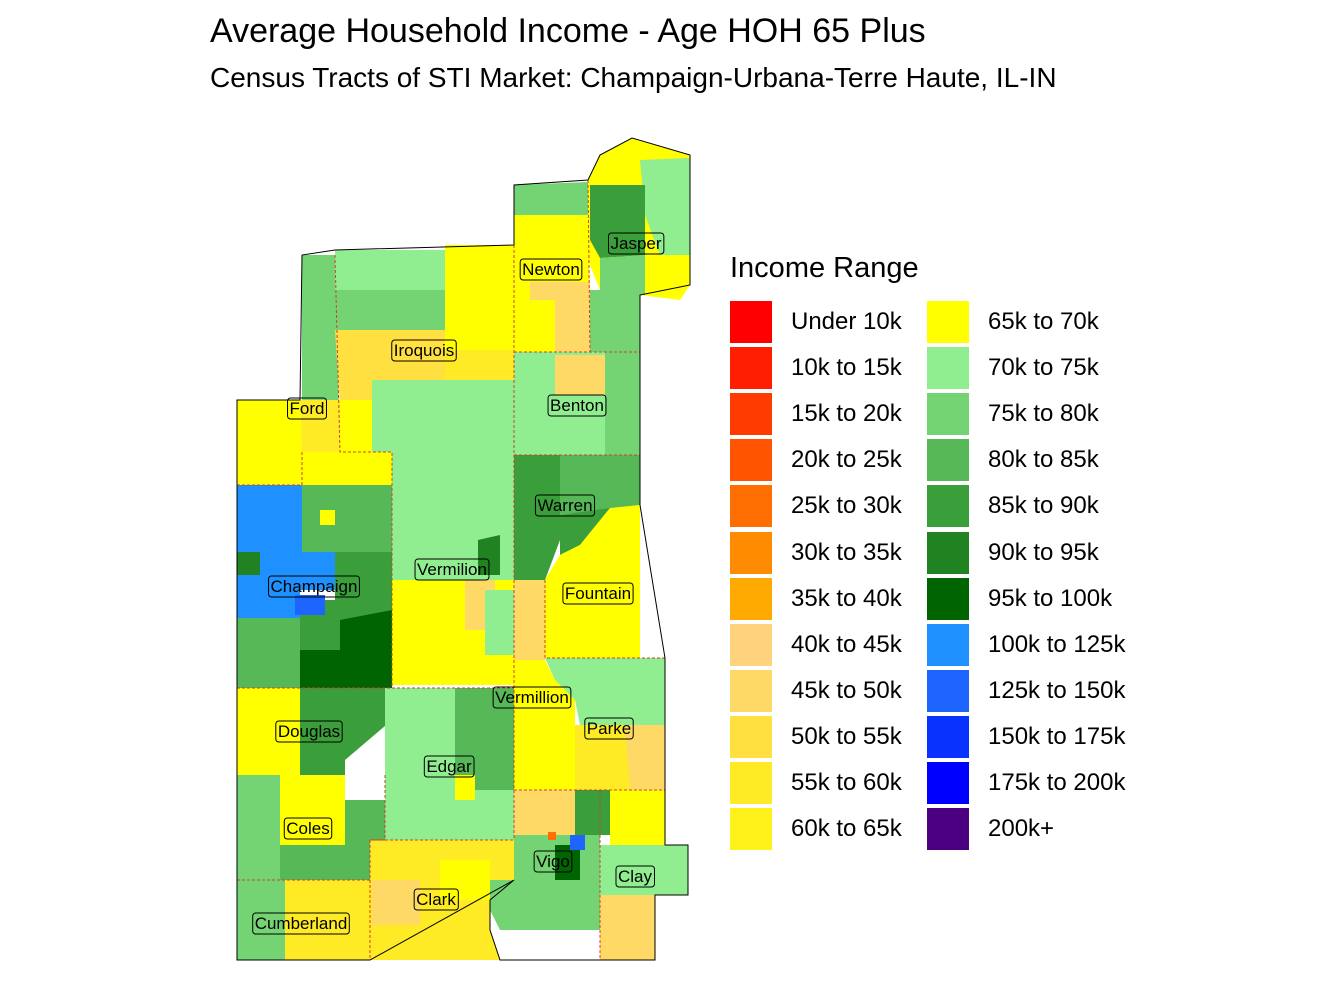 The width and height of the screenshot is (1344, 1008). What do you see at coordinates (824, 268) in the screenshot?
I see `legend-title: Income Range` at bounding box center [824, 268].